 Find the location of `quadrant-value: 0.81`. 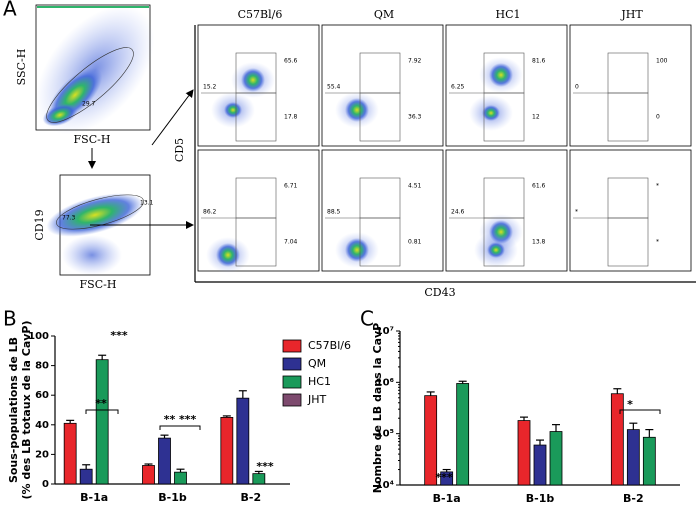

quadrant-value: 0.81 is located at coordinates (415, 242).